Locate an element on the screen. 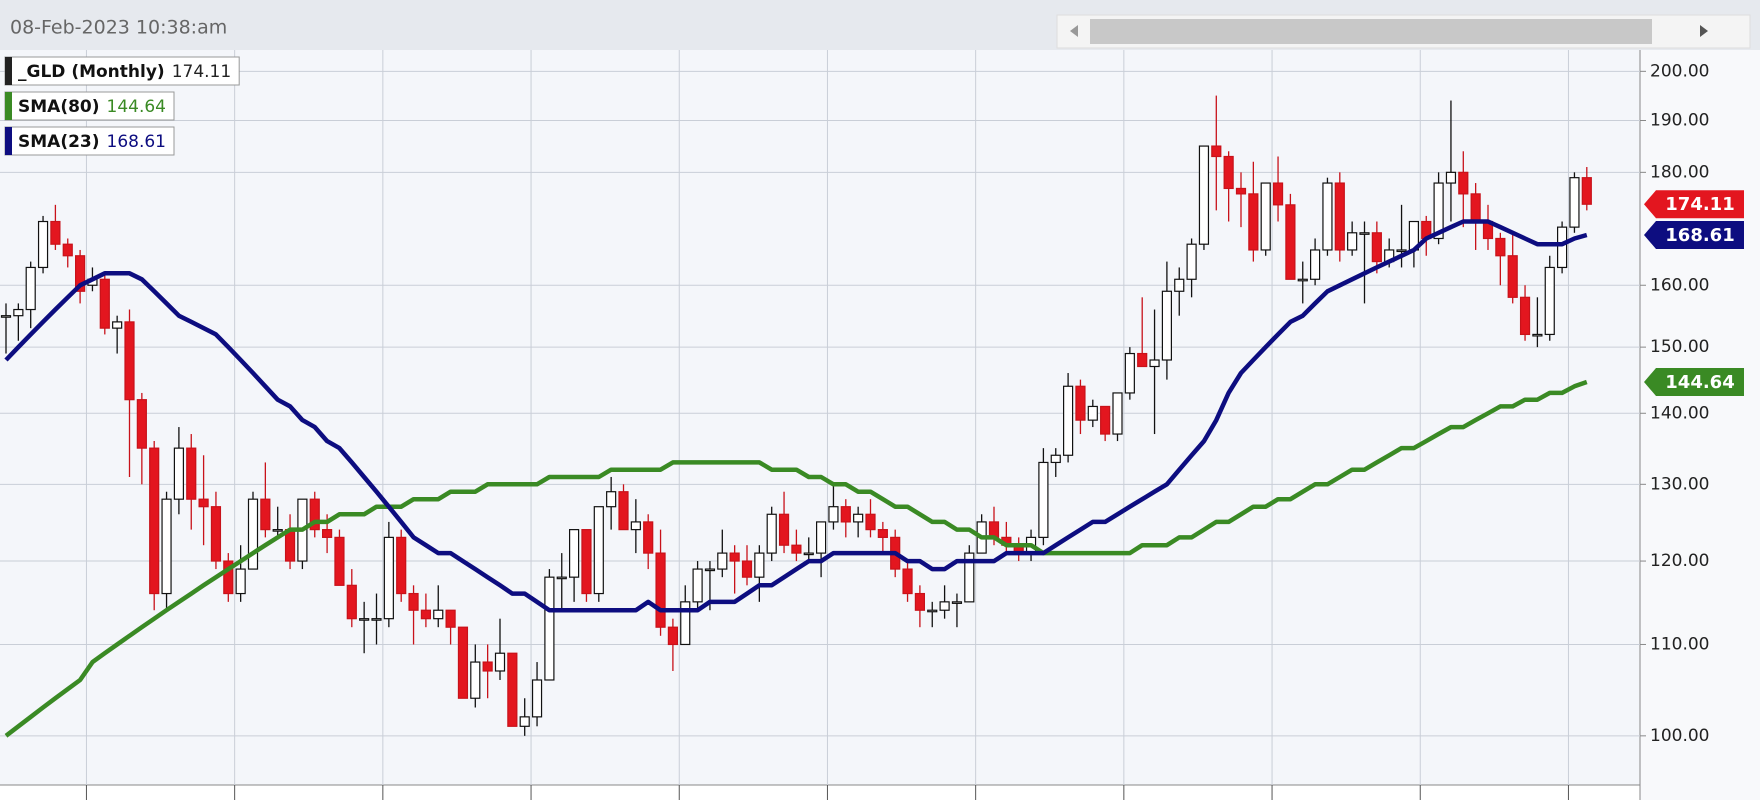 The height and width of the screenshot is (800, 1760). legend-box is located at coordinates (89, 106).